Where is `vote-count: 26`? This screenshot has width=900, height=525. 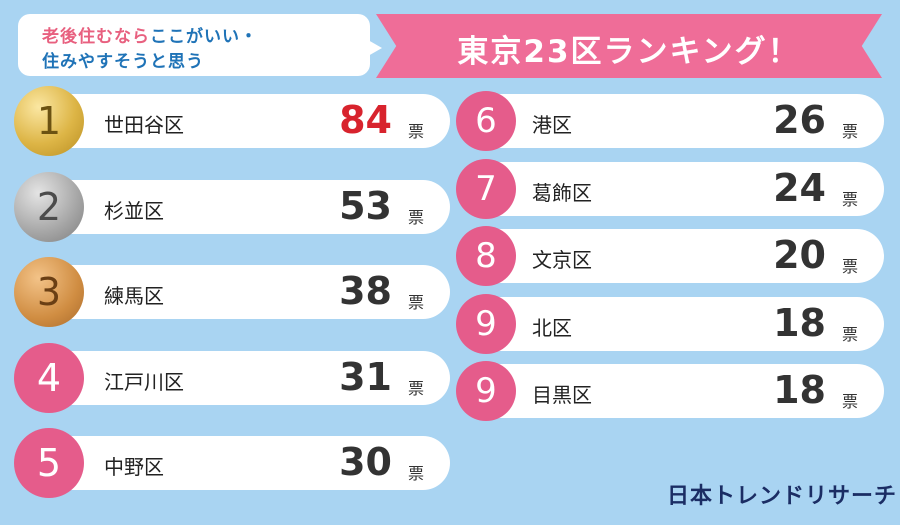
vote-count: 26 is located at coordinates (799, 120).